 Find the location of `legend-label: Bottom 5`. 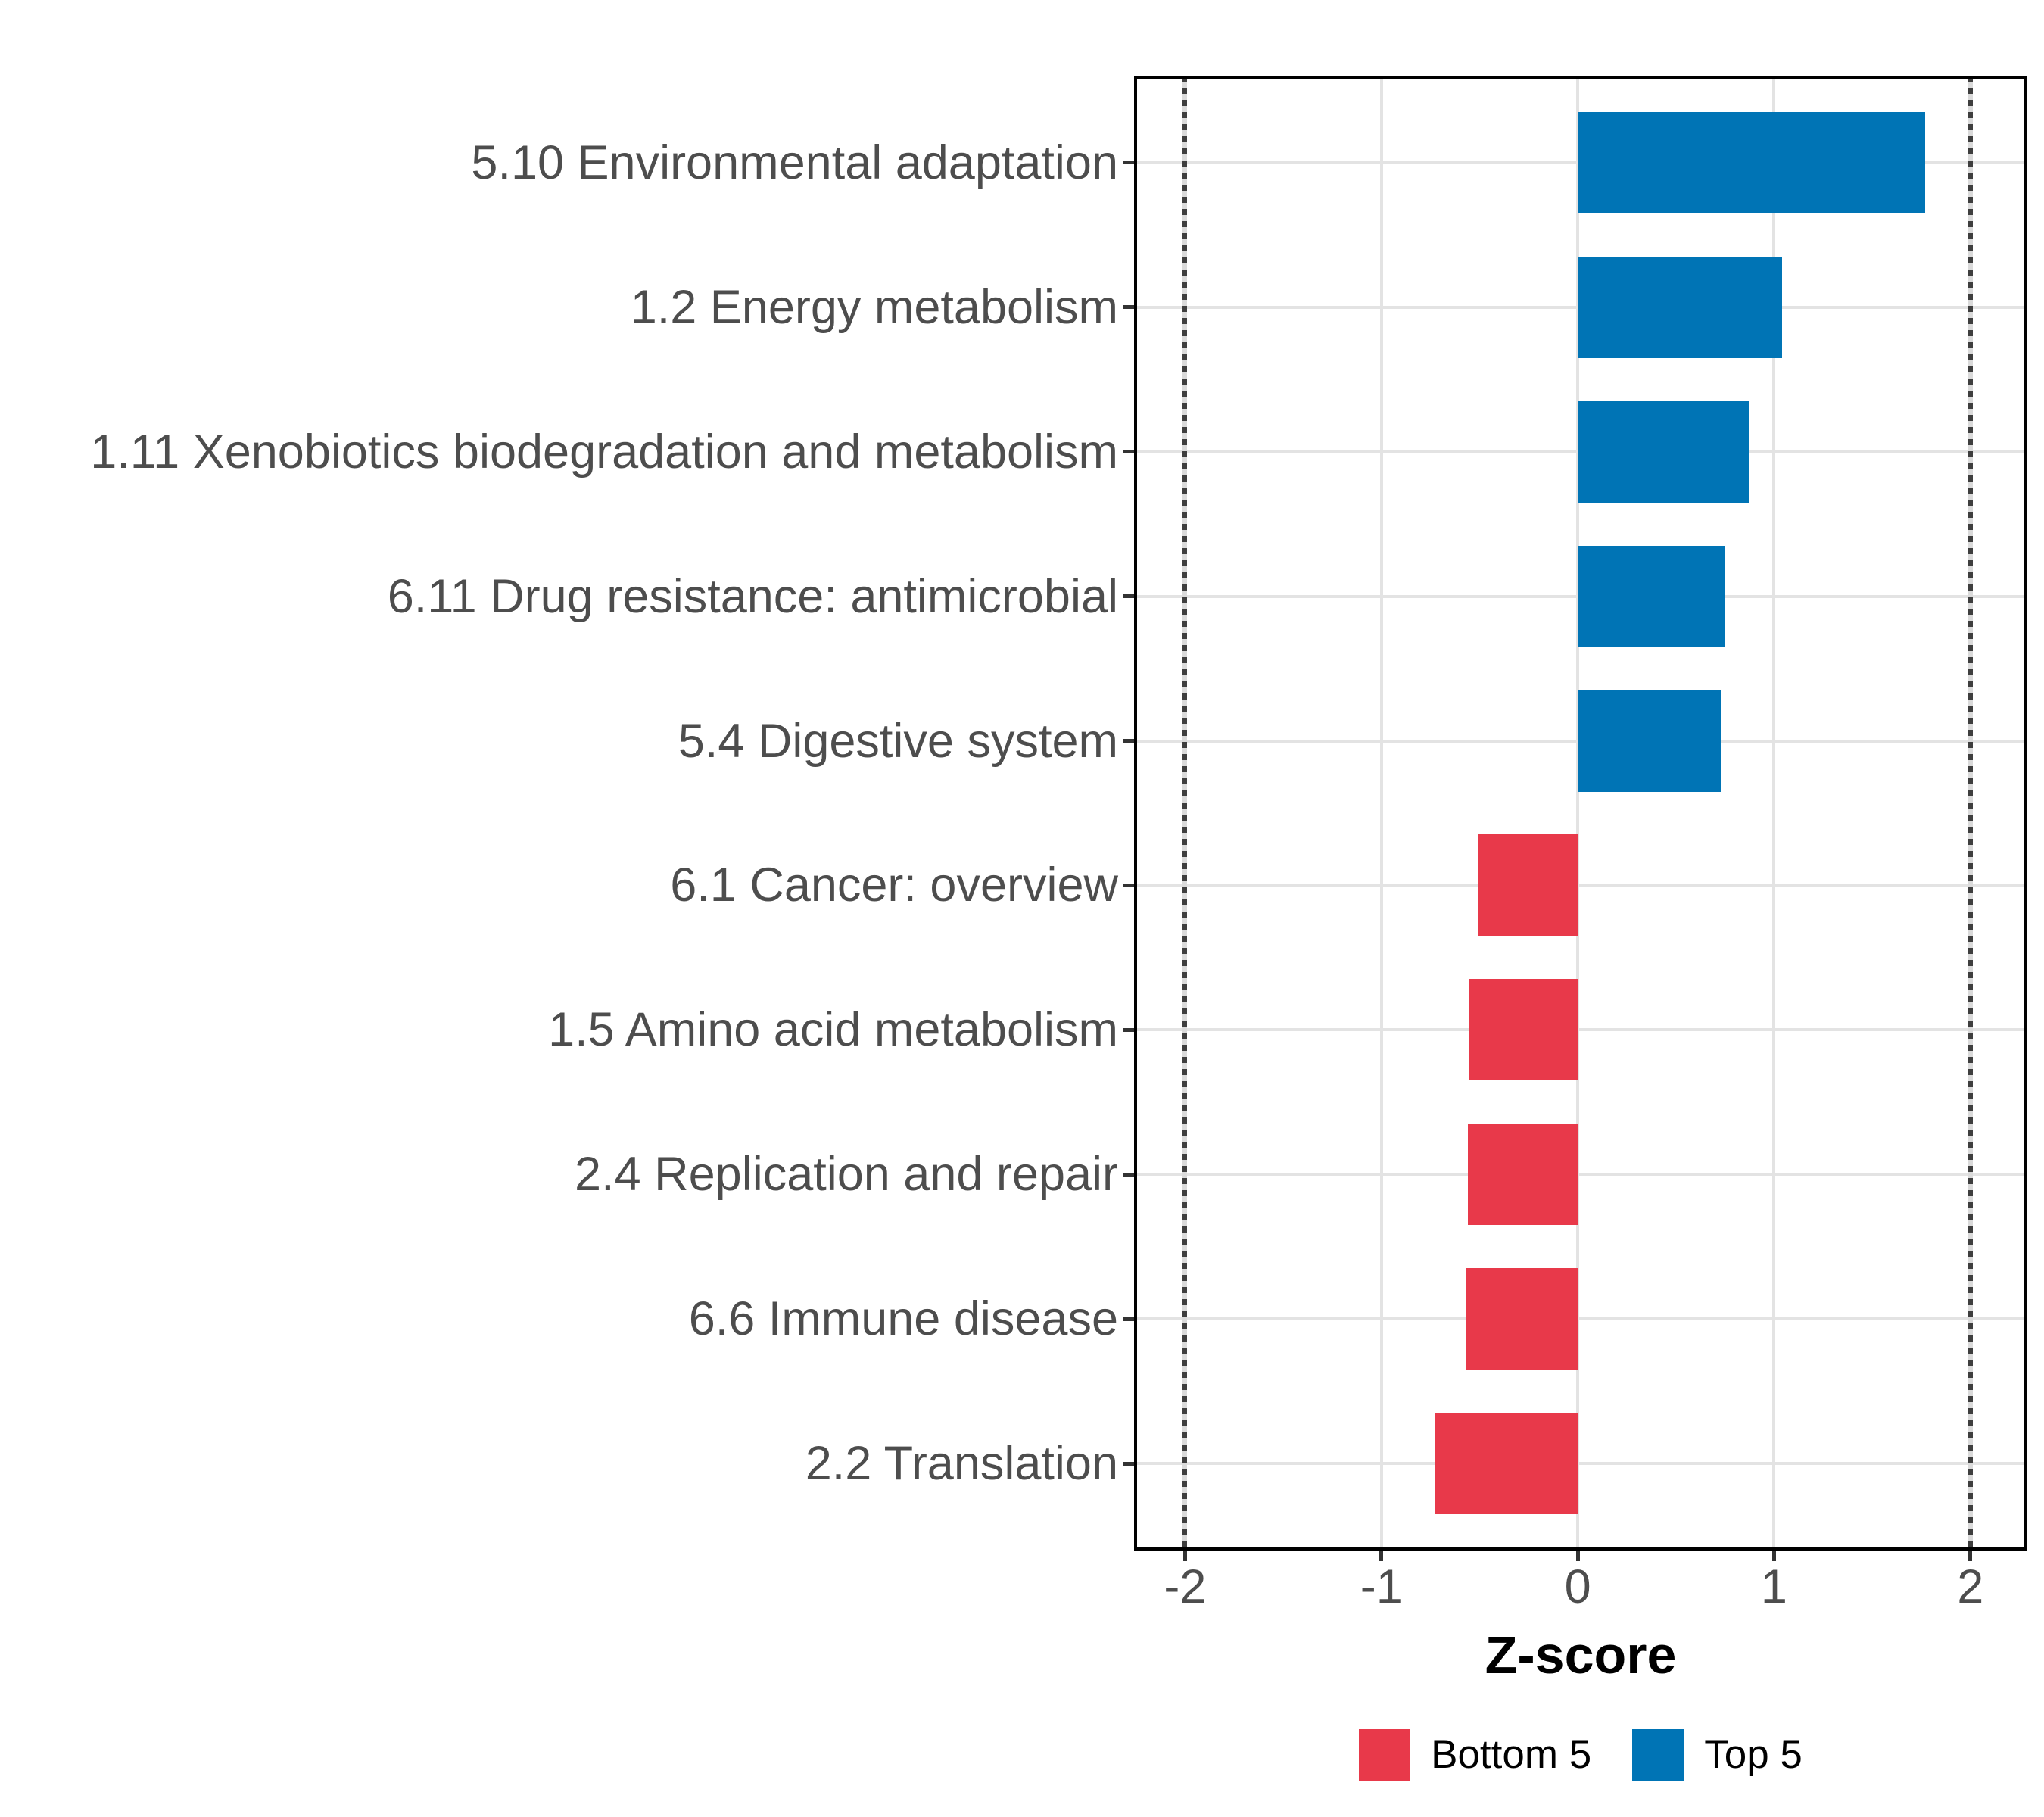

legend-label: Bottom 5 is located at coordinates (1511, 1754).